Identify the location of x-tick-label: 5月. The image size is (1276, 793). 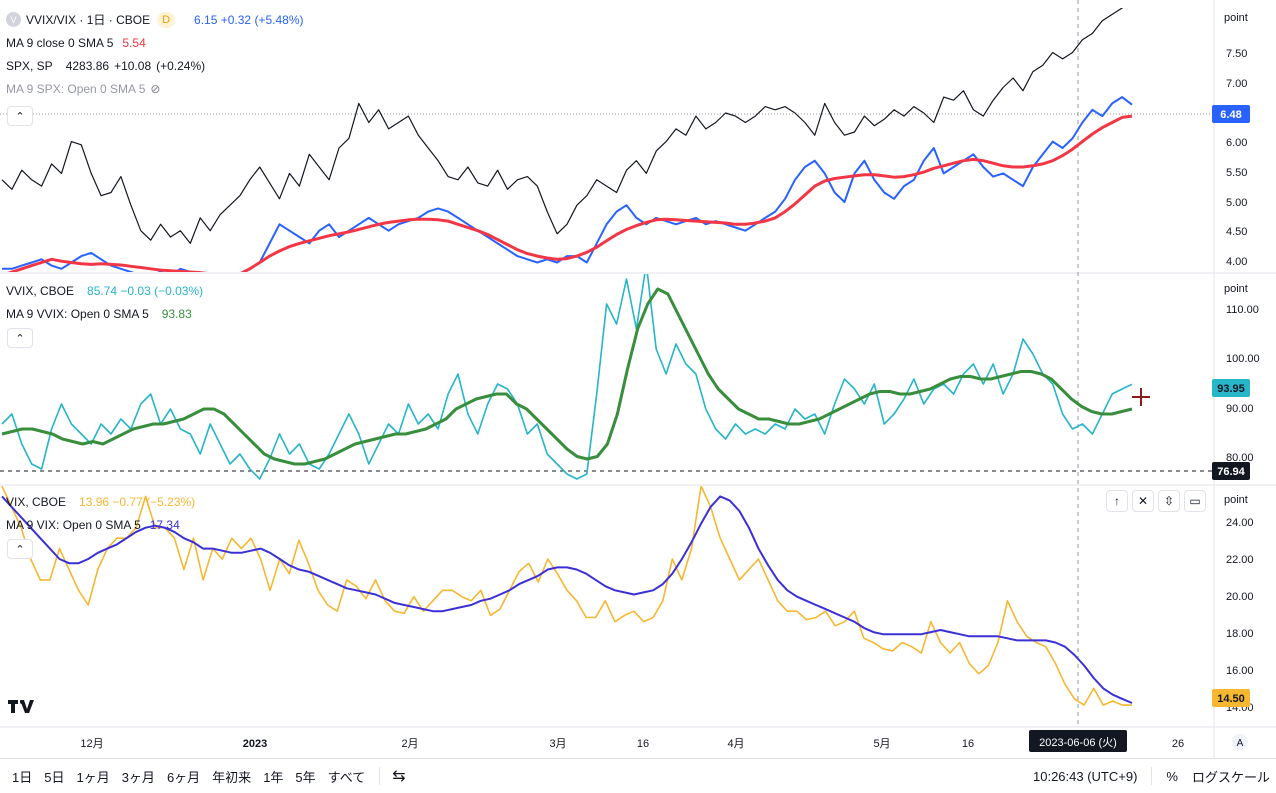
(881, 744).